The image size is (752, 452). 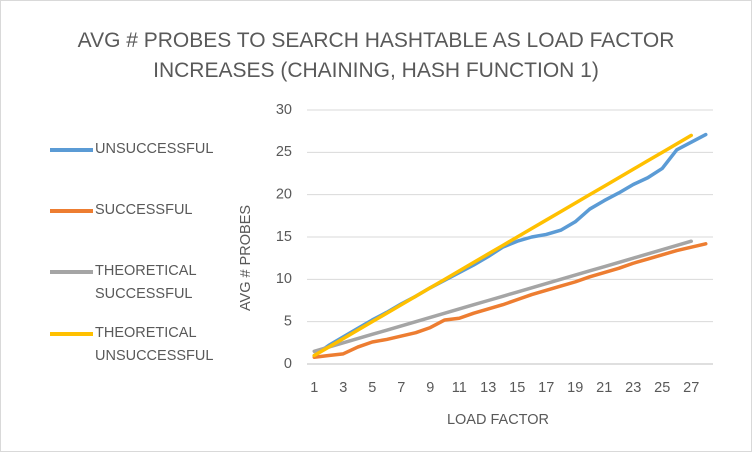 I want to click on x-tick-label: 17, so click(x=546, y=388).